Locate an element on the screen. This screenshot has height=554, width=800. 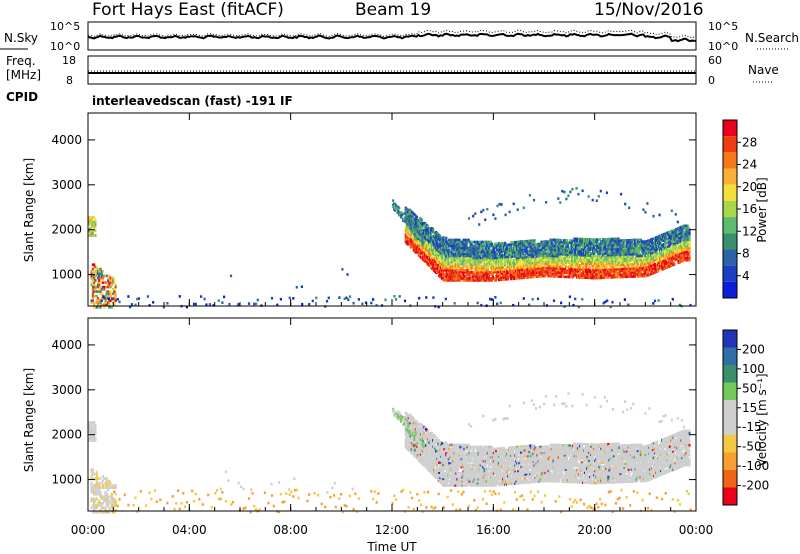
cpid-label: CPID is located at coordinates (22, 97).